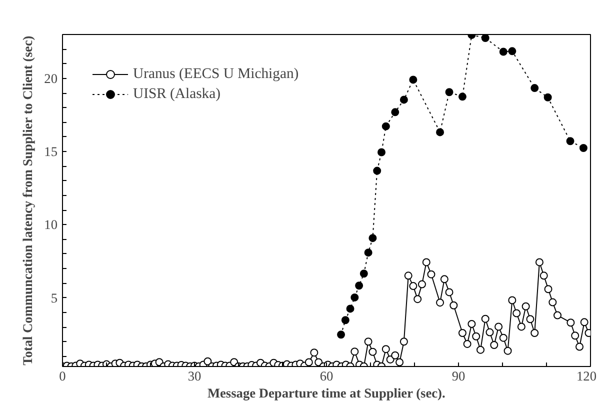 The width and height of the screenshot is (598, 416). What do you see at coordinates (326, 393) in the screenshot?
I see `x-axis-title: Message Departure time at Supplier (sec).` at bounding box center [326, 393].